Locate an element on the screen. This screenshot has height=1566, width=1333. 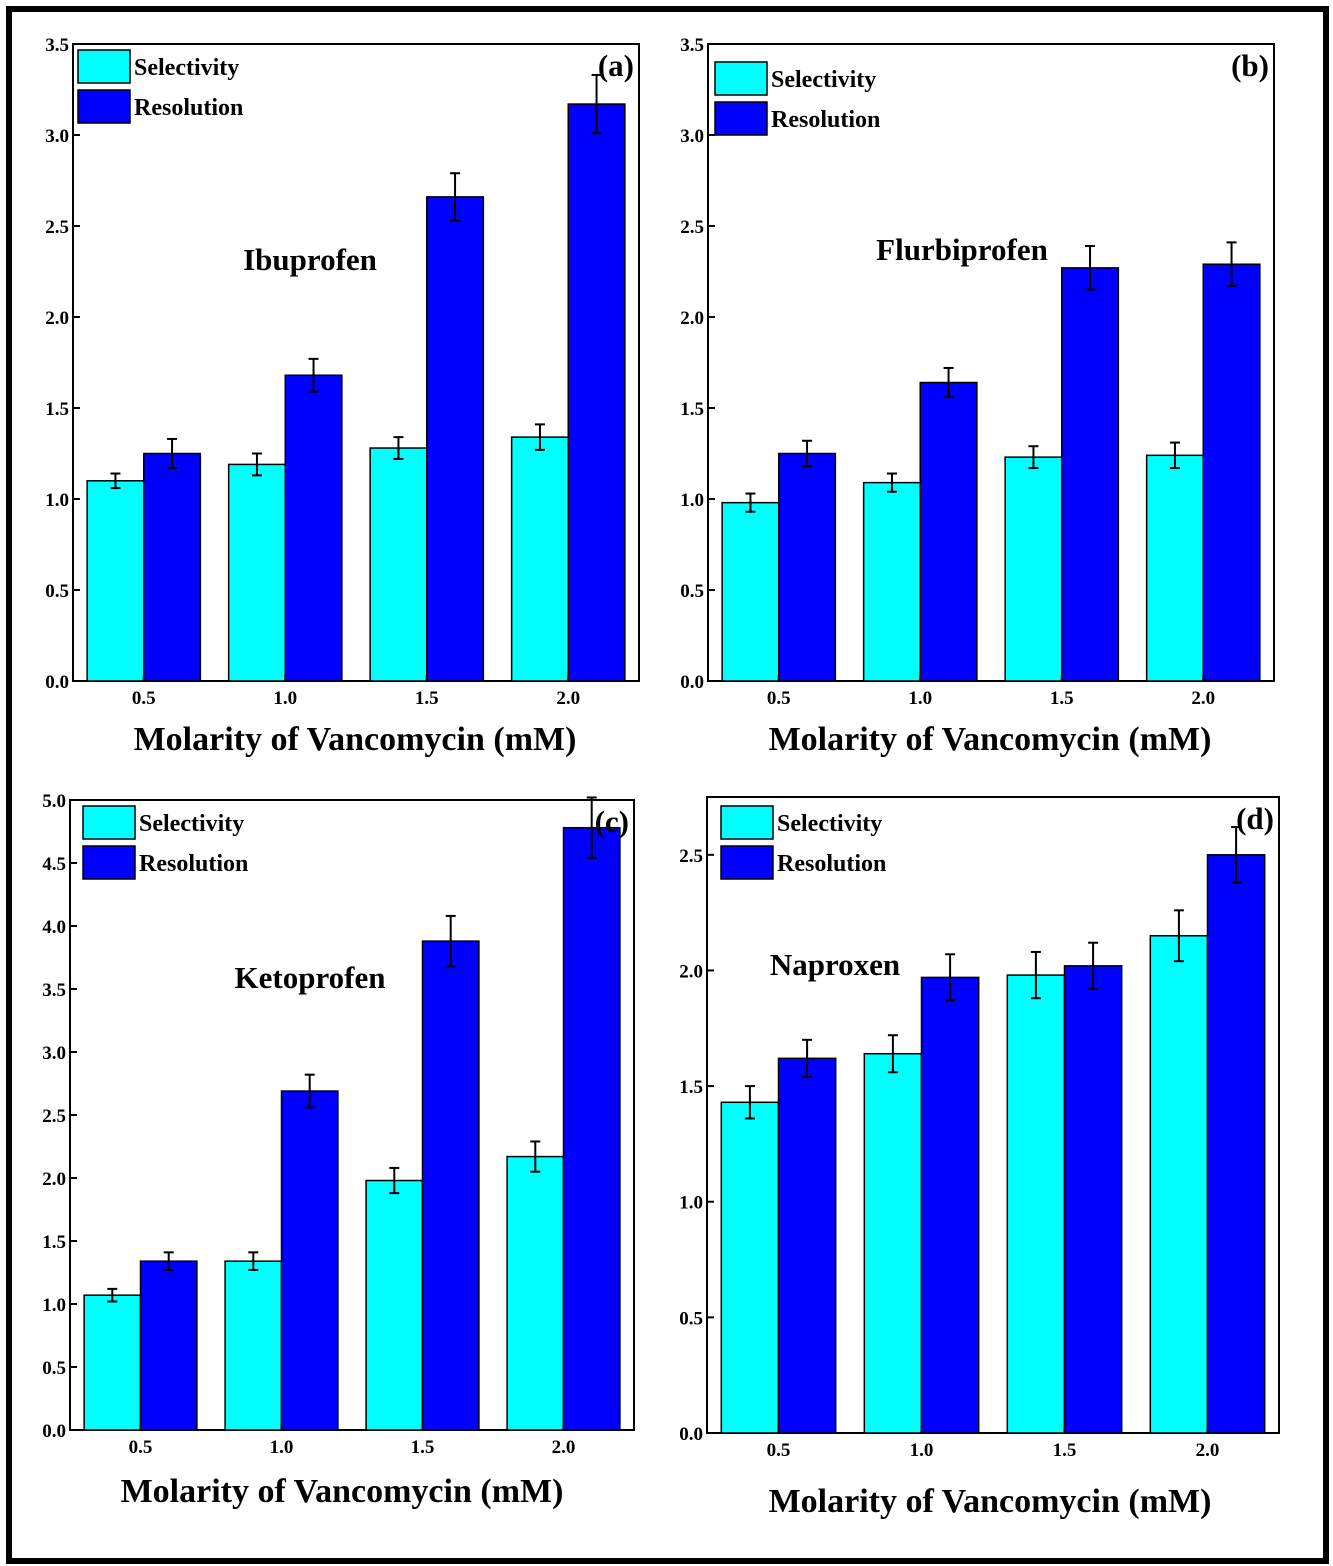
panel-label: (a) is located at coordinates (616, 65).